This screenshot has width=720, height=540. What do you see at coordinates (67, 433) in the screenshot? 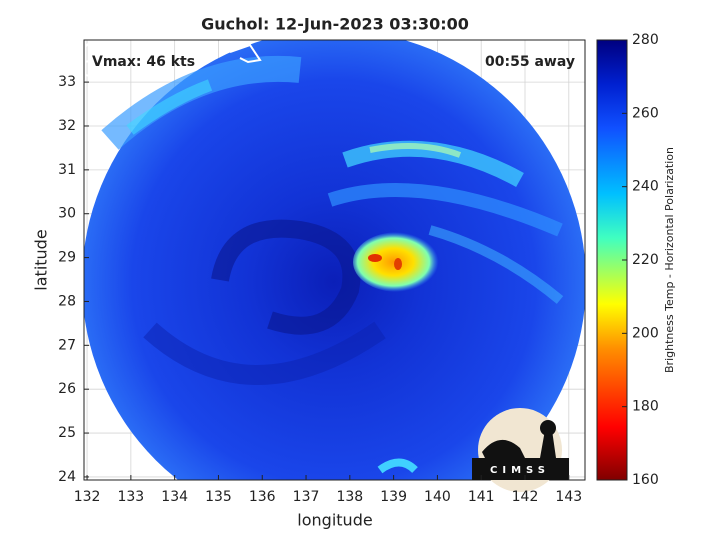
I see `y-tick-label: 25` at bounding box center [67, 433].